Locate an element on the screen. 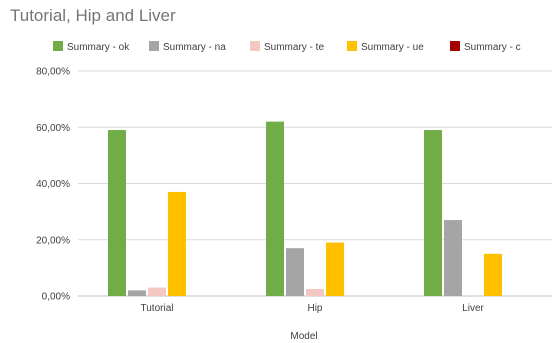  x-axis-ticks: Tutorial Hip Liver is located at coordinates (313, 308).